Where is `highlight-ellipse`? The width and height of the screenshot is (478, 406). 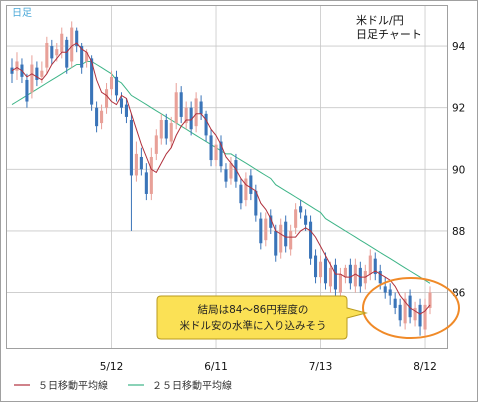
highlight-ellipse is located at coordinates (411, 308).